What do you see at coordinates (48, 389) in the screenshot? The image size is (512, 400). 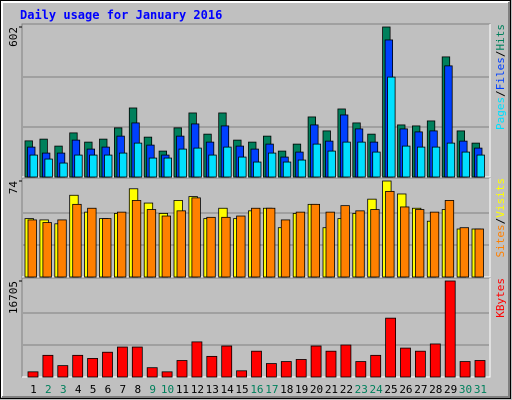 I see `x-tick-label: 2` at bounding box center [48, 389].